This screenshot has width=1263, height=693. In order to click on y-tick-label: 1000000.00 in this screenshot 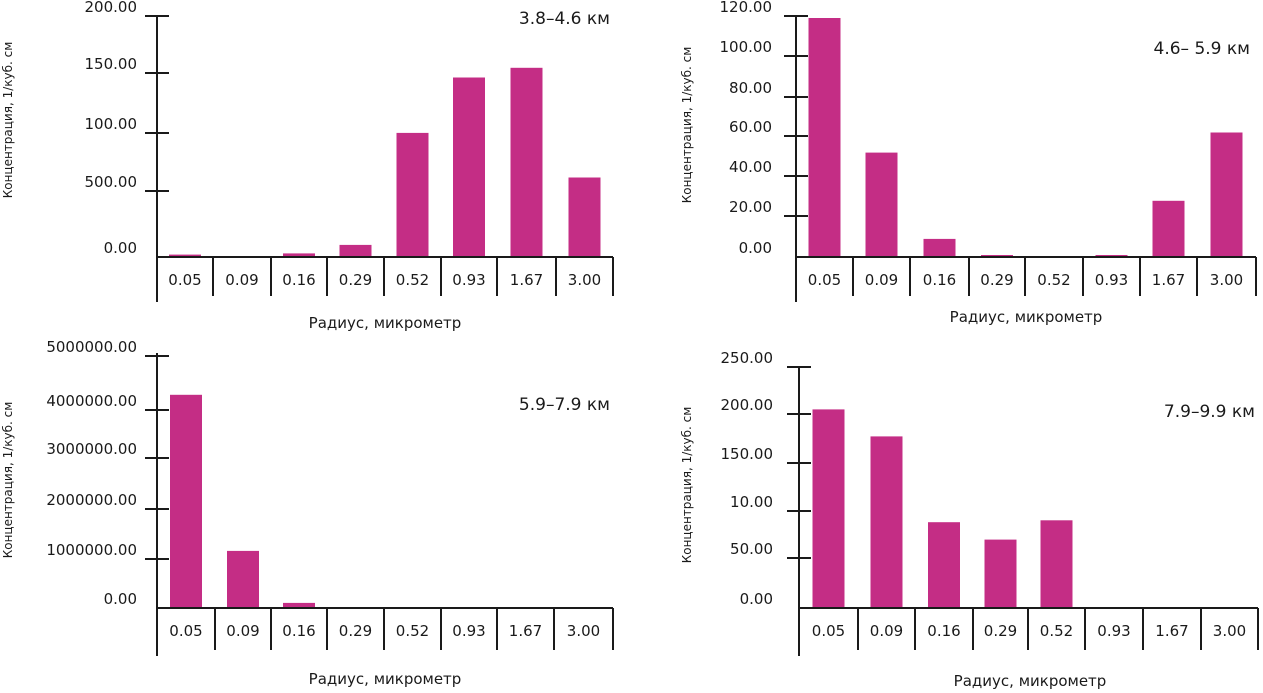, I will do `click(91, 550)`.